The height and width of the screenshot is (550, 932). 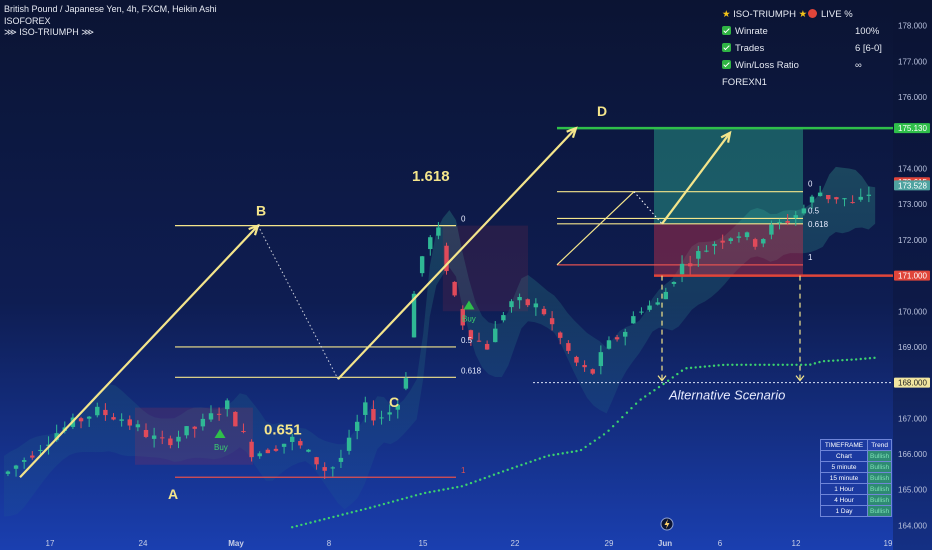 I want to click on table-row: 1 Day Bullish, so click(x=856, y=511).